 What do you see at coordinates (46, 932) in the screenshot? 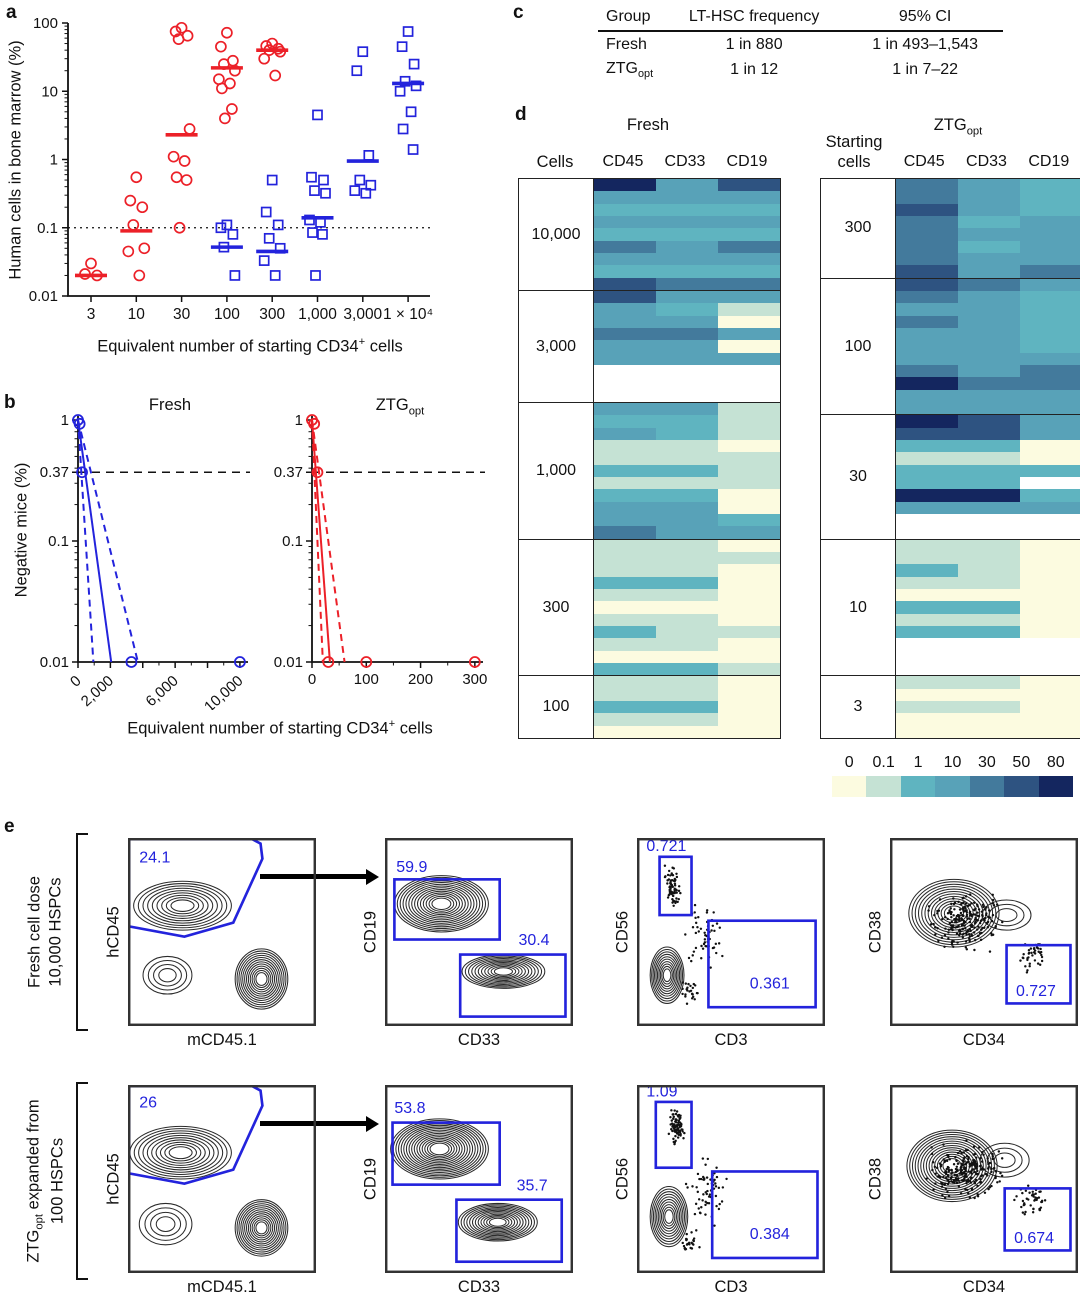
I see `row-label-fresh: Fresh cell dose 10,000 HSPCs` at bounding box center [46, 932].